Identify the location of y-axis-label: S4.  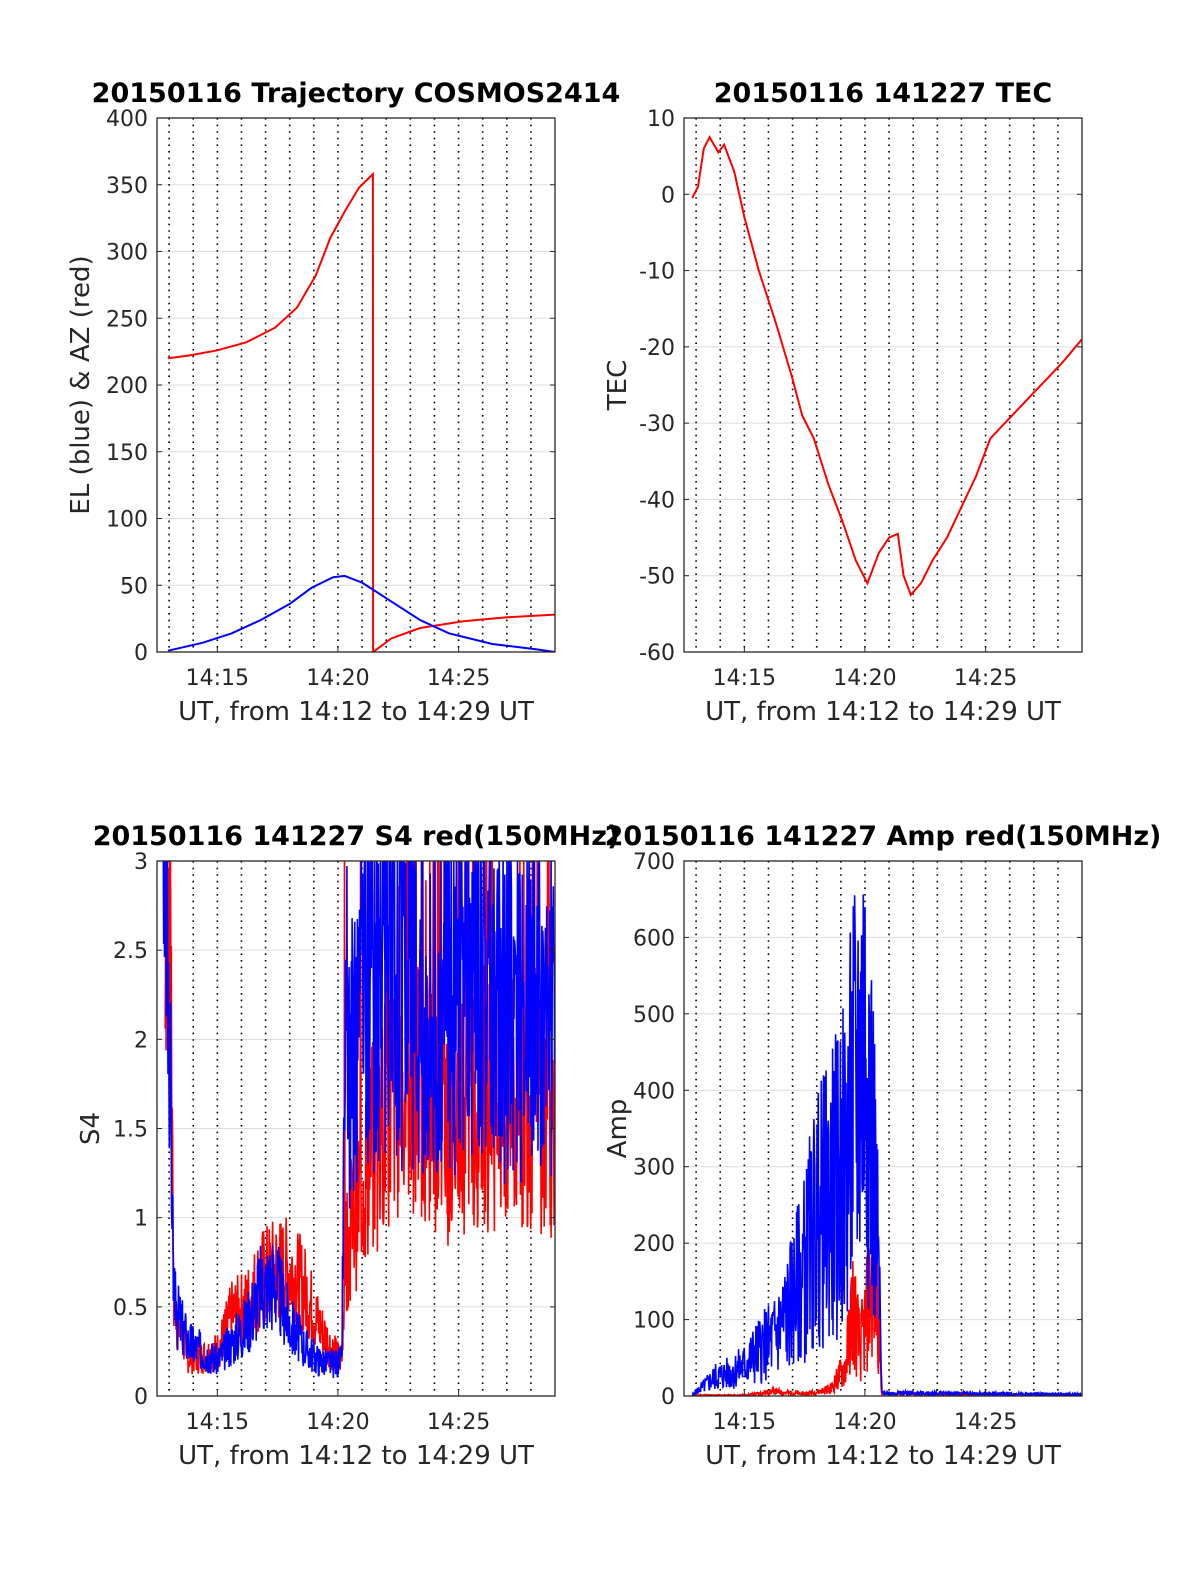
(91, 1128).